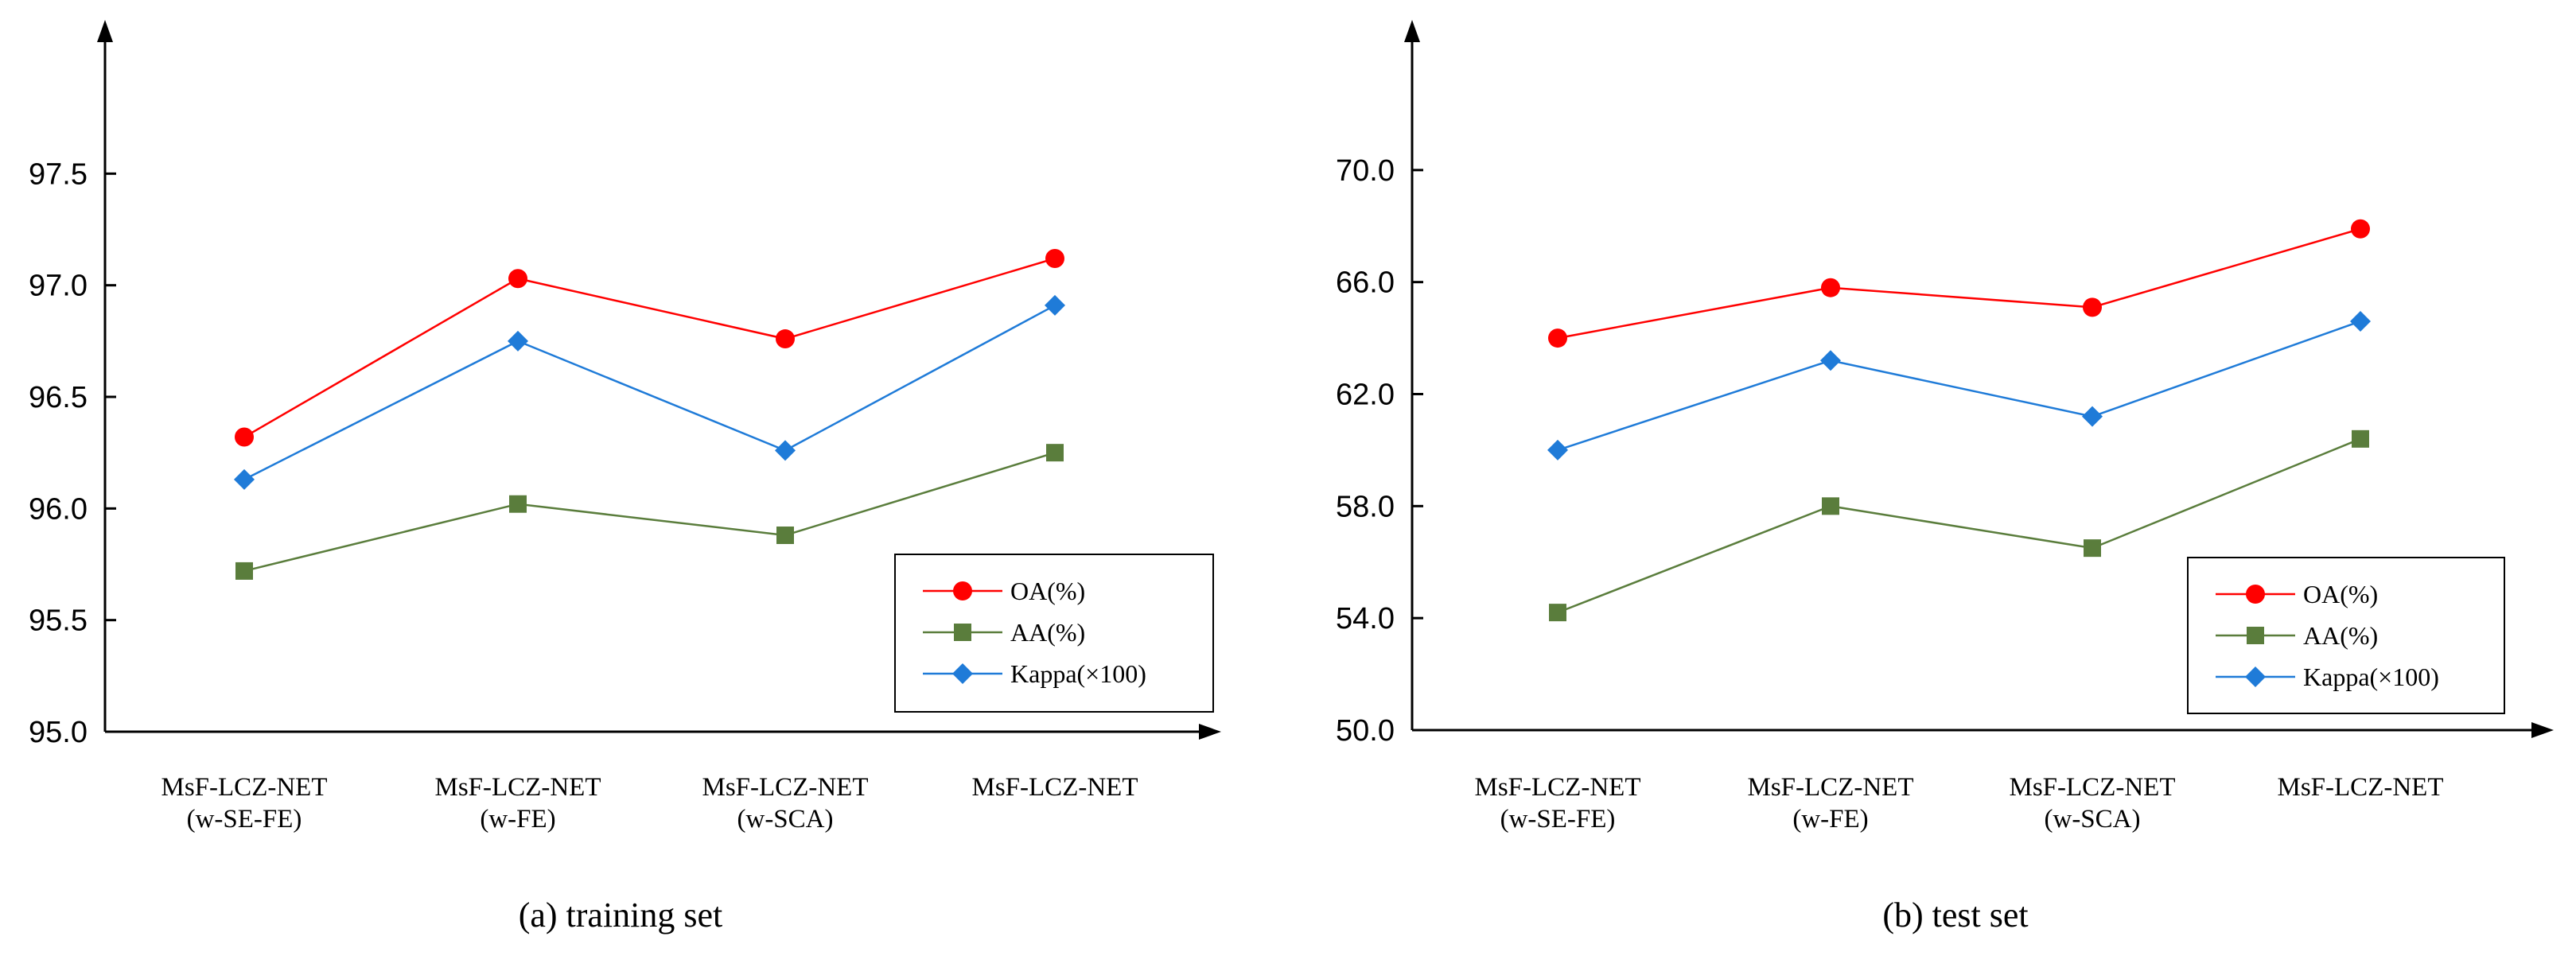 Image resolution: width=2576 pixels, height=956 pixels. Describe the element at coordinates (1366, 283) in the screenshot. I see `y-tick-label: 66.0` at that location.